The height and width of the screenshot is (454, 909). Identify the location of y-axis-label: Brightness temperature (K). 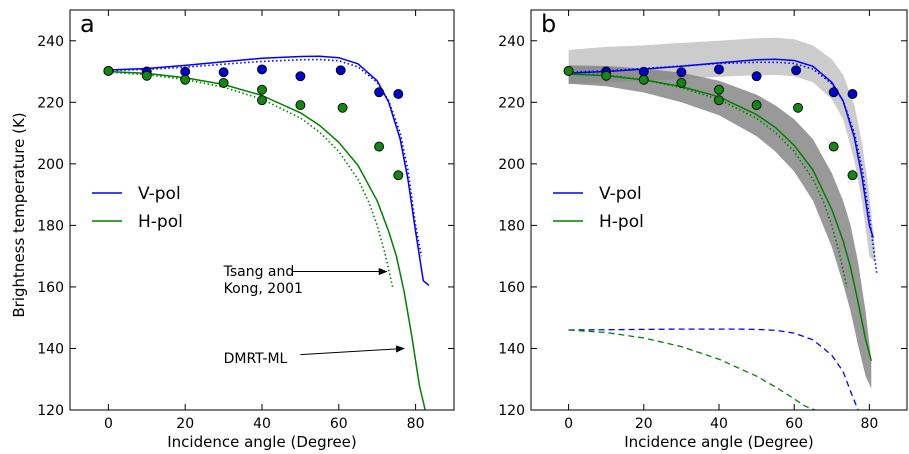
(19, 214).